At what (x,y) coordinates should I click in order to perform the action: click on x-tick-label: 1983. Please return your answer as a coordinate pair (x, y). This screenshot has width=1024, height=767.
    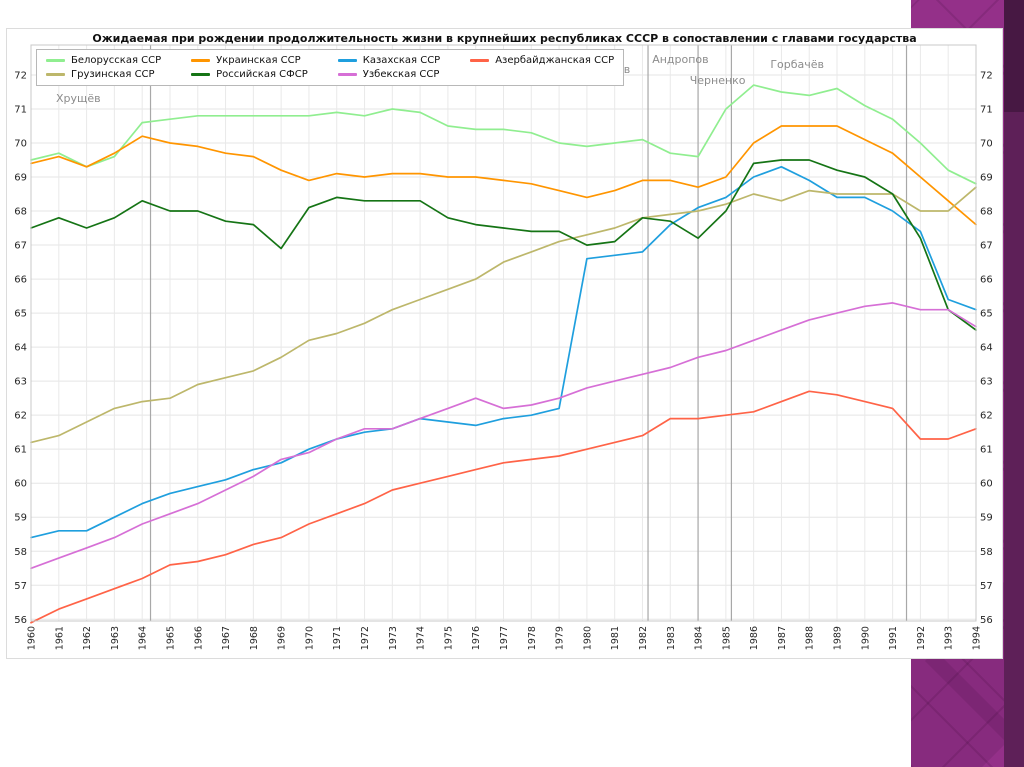
    Looking at the image, I should click on (671, 638).